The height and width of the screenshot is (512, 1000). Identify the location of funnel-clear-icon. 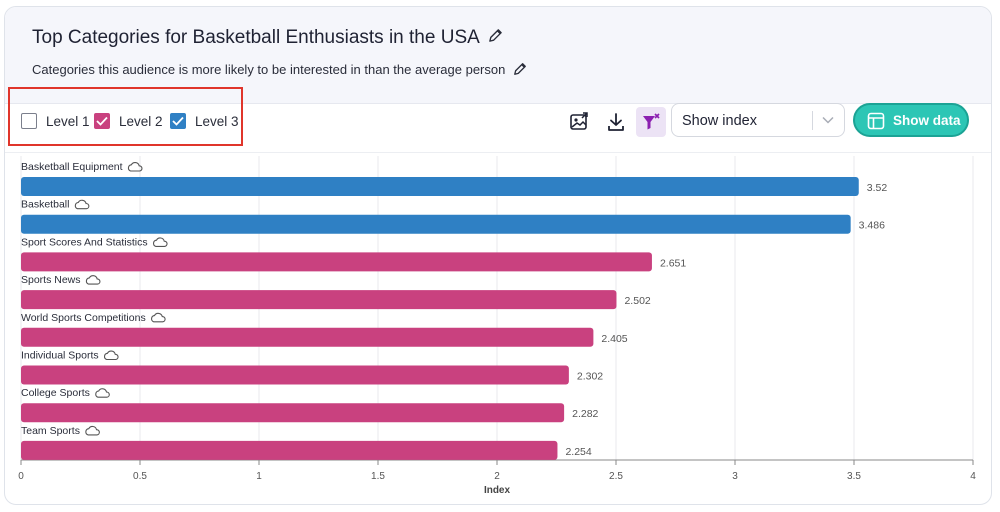
(651, 121).